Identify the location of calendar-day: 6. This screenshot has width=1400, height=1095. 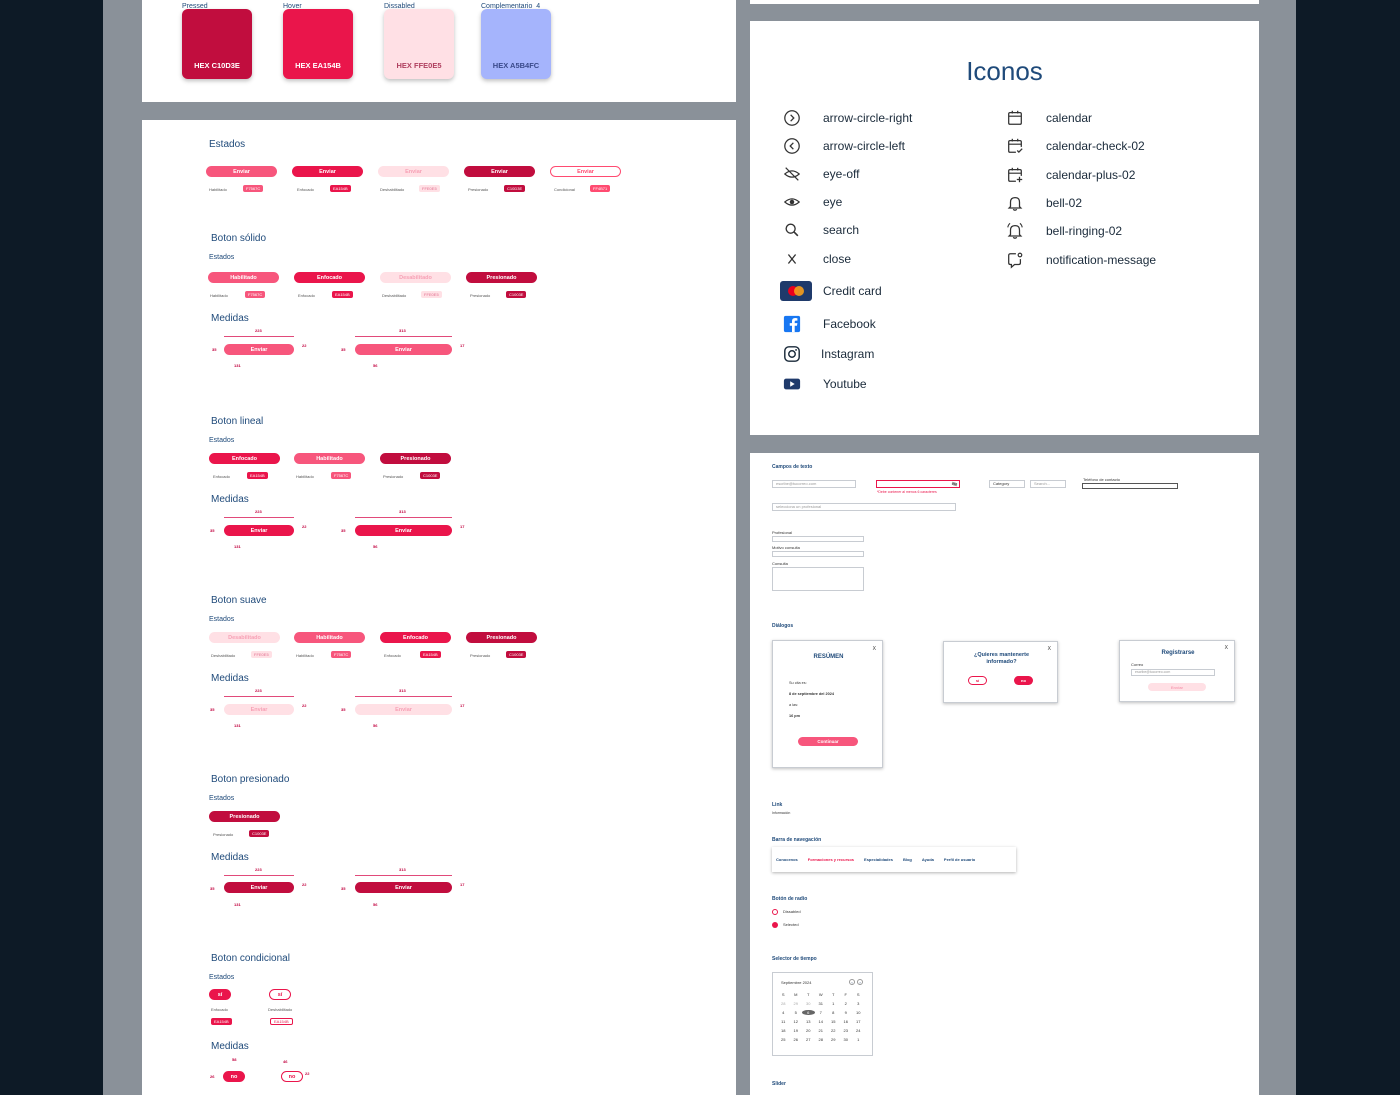
(808, 1012).